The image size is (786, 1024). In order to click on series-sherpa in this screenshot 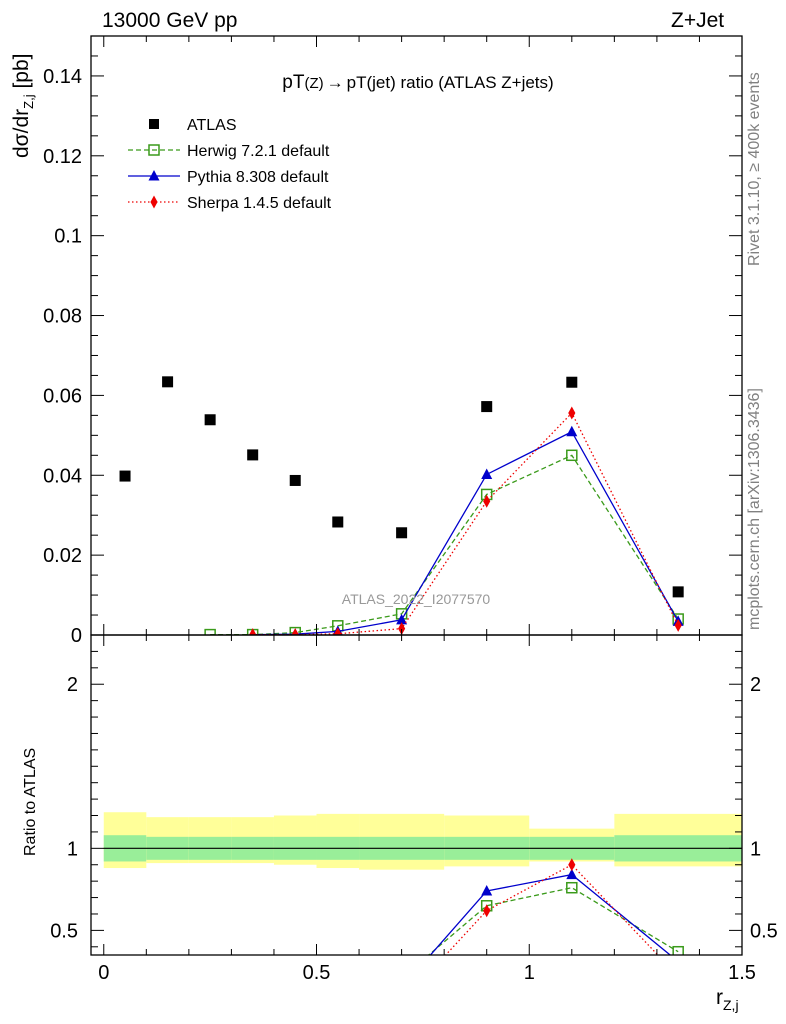, I will do `click(465, 520)`.